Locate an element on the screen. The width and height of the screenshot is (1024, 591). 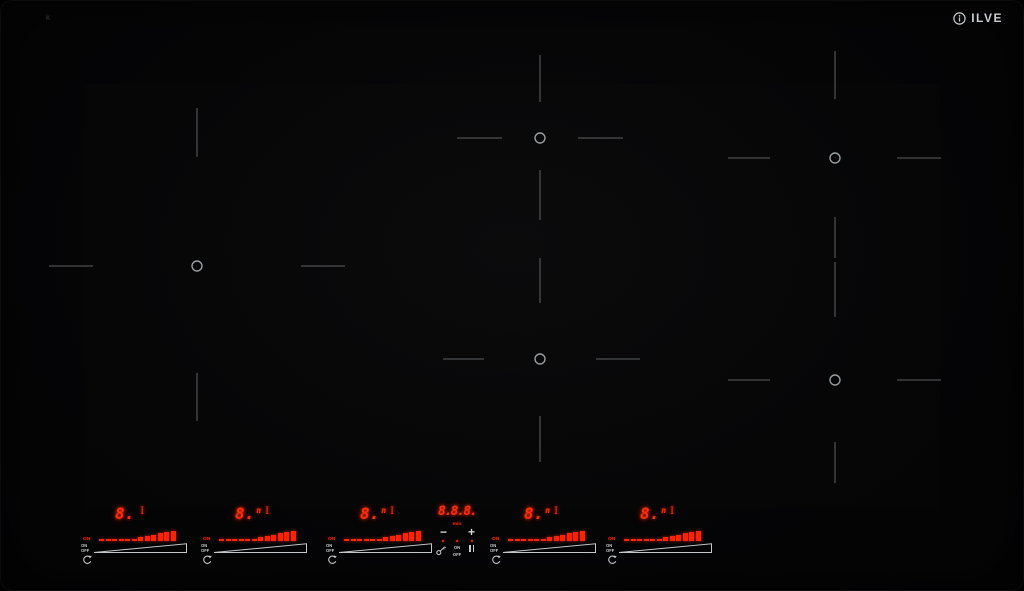
zone-onoff-label-off: OFF is located at coordinates (85, 550).